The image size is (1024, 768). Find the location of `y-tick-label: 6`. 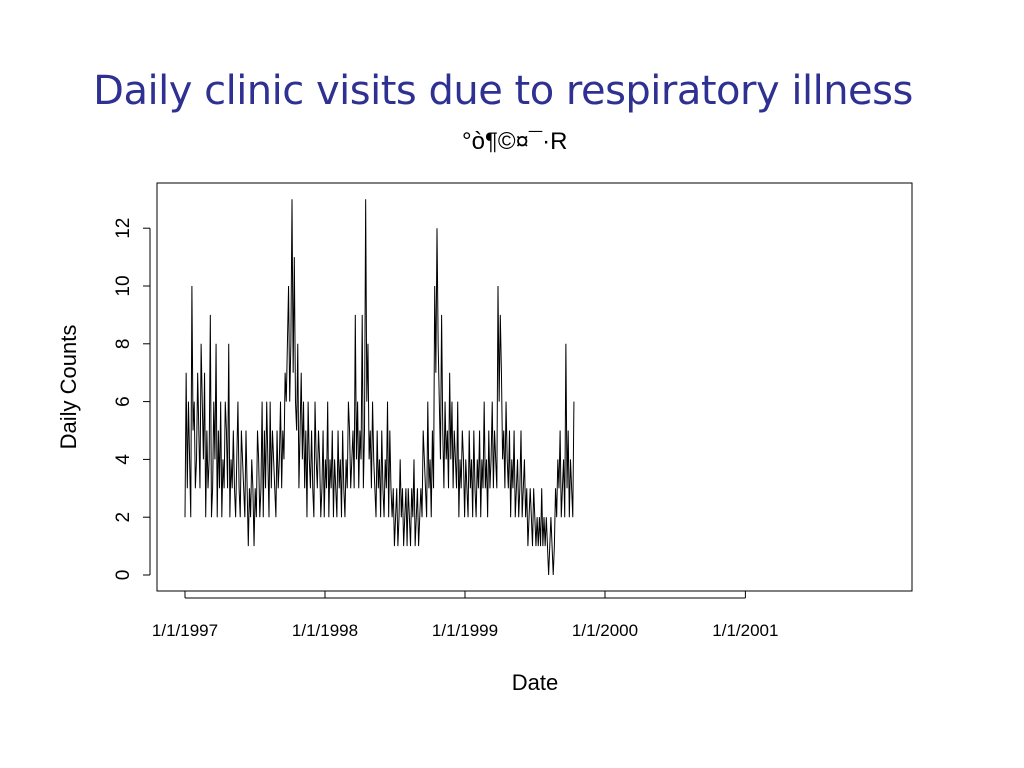

y-tick-label: 6 is located at coordinates (123, 401).